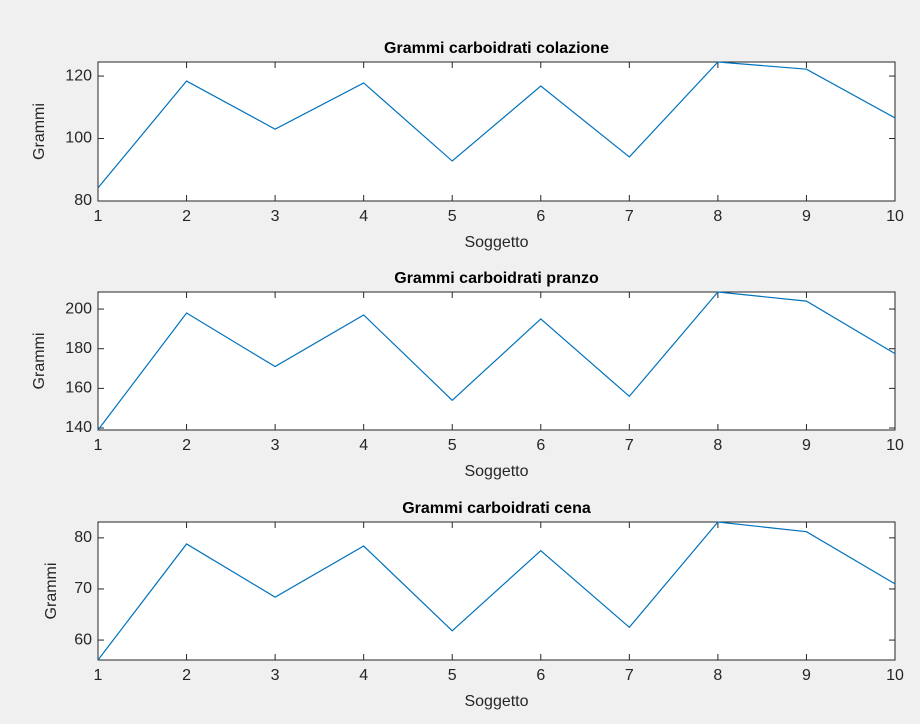 The width and height of the screenshot is (920, 724). I want to click on chart-title: Grammi carboidrati cena, so click(496, 508).